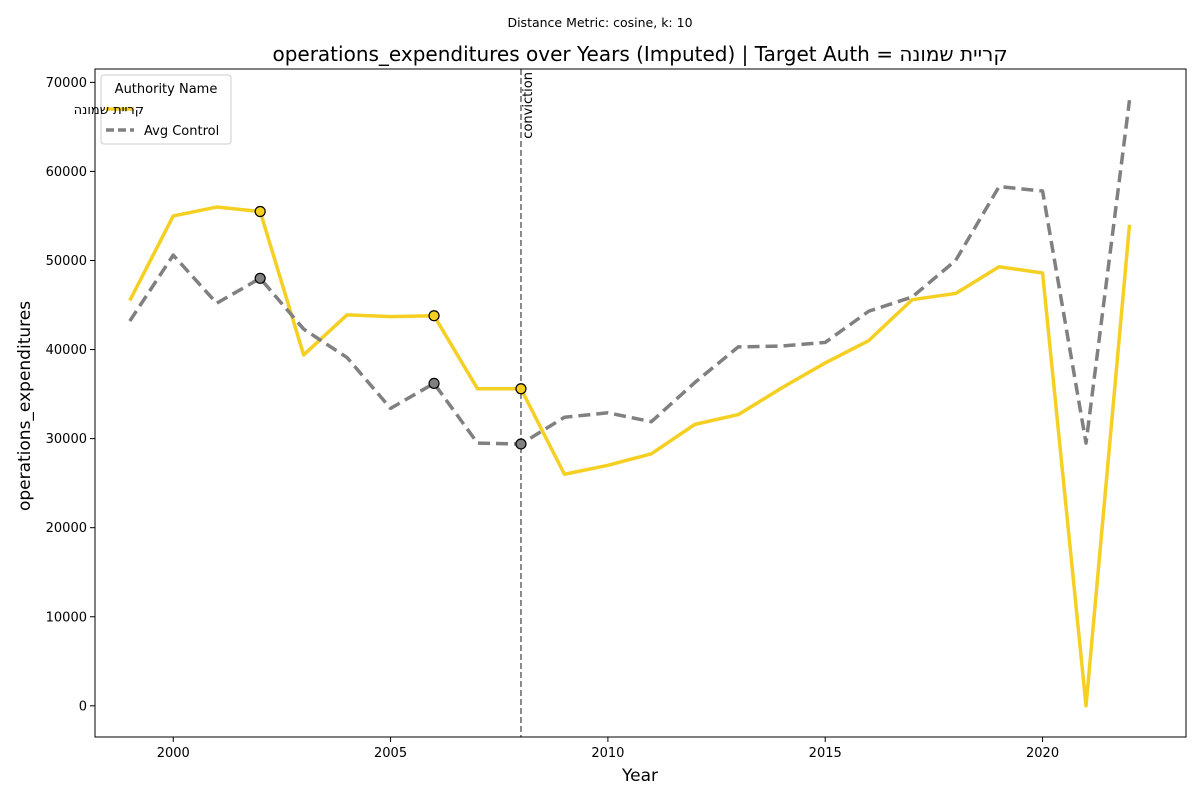  What do you see at coordinates (109, 110) in the screenshot?
I see `legend-label-target: קריית שמונה` at bounding box center [109, 110].